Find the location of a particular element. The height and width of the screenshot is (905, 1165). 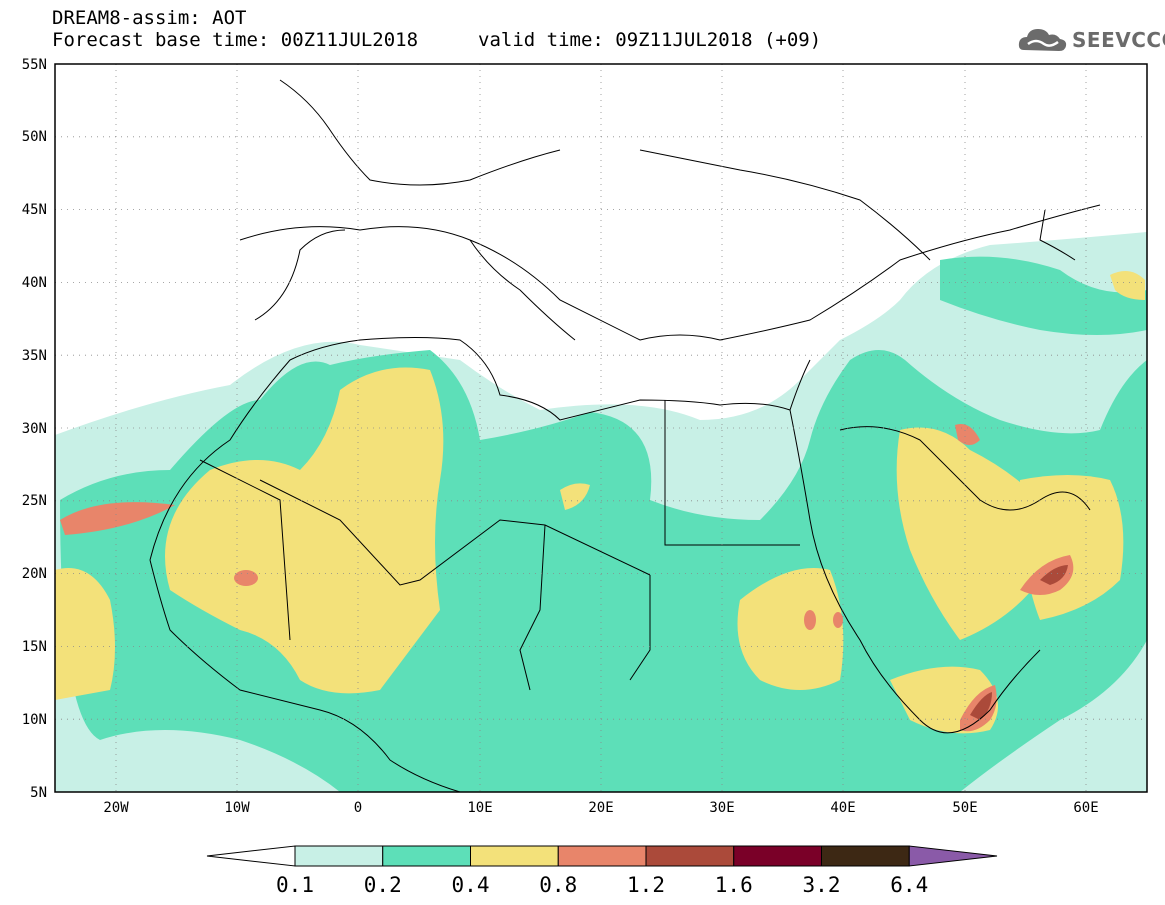

lat-label: 5N is located at coordinates (38, 793).